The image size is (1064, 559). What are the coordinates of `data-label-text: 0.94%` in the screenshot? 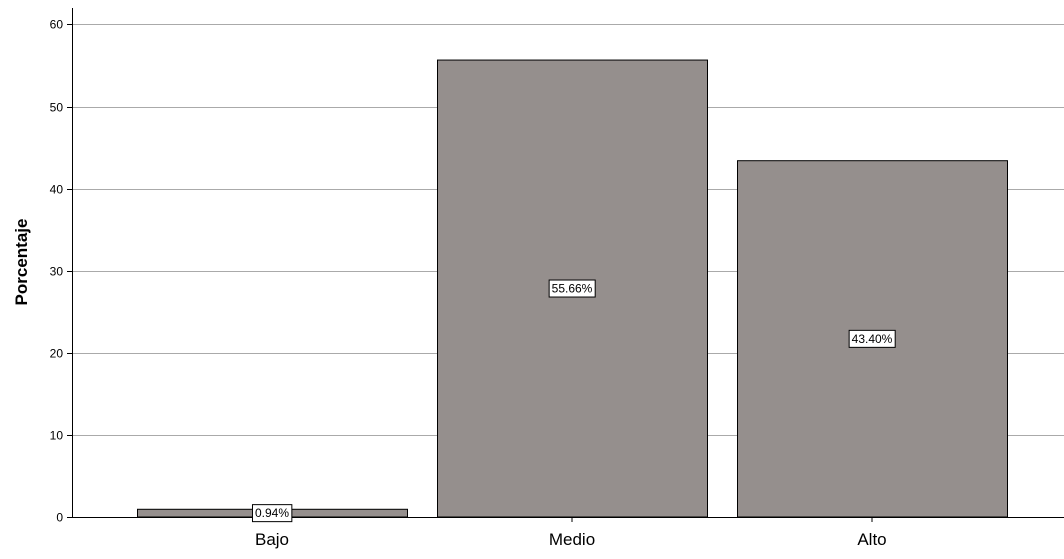 It's located at (272, 513).